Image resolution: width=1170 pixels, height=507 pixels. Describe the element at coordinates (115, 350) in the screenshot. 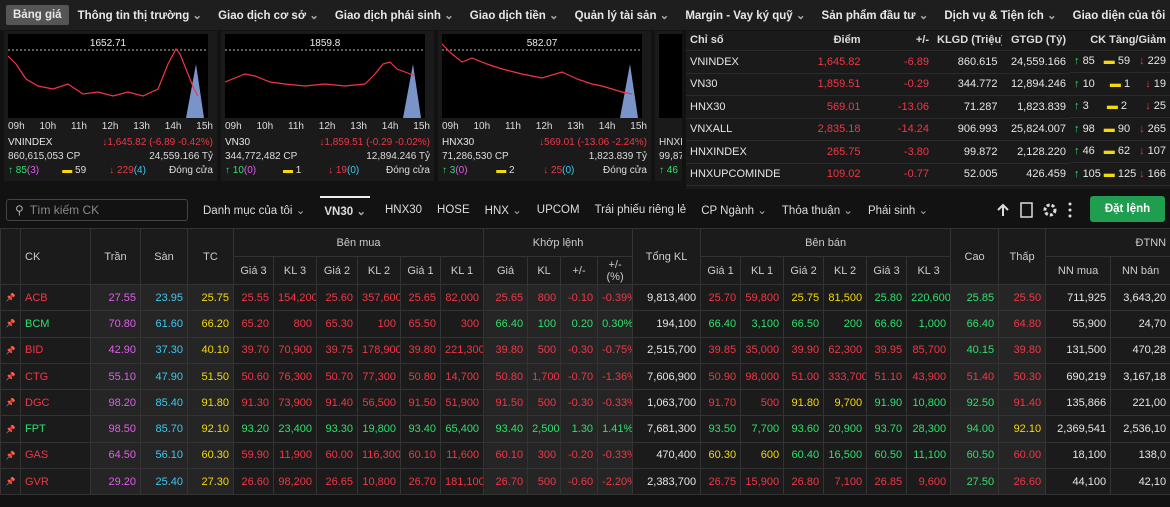

I see `board-cell: 42.90` at that location.